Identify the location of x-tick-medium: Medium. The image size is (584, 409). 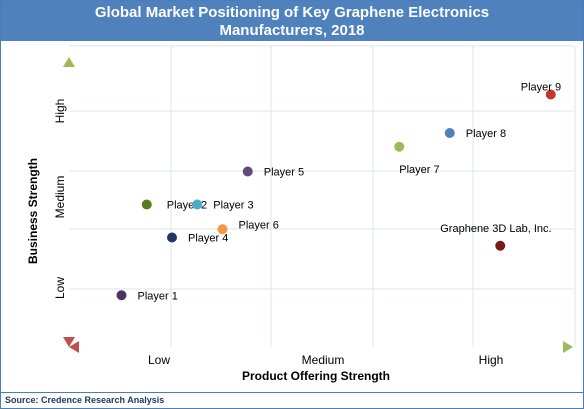
(323, 360).